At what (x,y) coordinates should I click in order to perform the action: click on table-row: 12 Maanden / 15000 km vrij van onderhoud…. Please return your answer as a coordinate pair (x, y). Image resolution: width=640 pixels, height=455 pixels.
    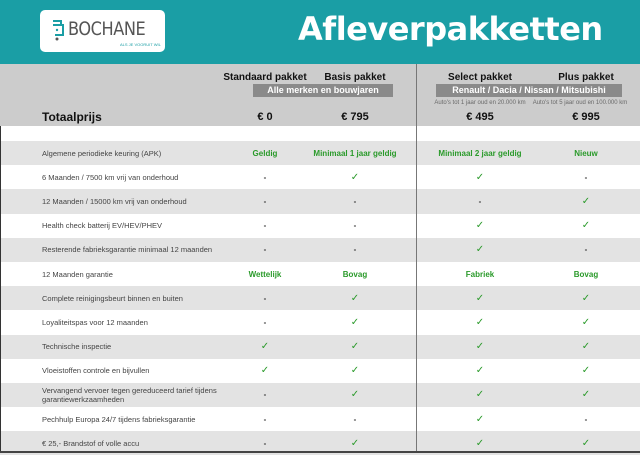
    Looking at the image, I should click on (320, 201).